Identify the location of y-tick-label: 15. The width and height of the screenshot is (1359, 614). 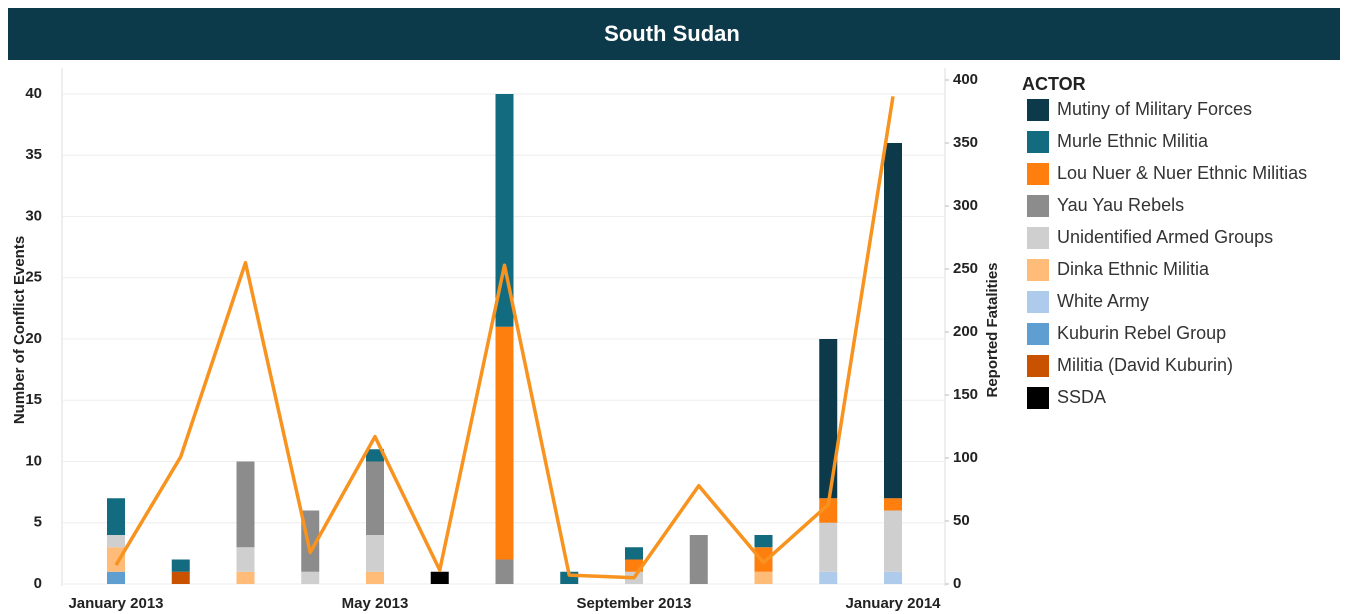
(33, 399).